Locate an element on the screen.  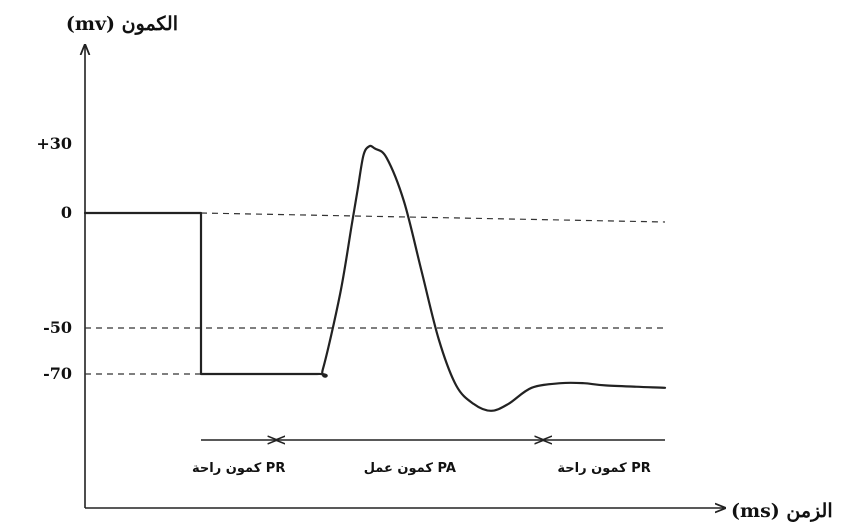
reference-line is located at coordinates (433, 217).